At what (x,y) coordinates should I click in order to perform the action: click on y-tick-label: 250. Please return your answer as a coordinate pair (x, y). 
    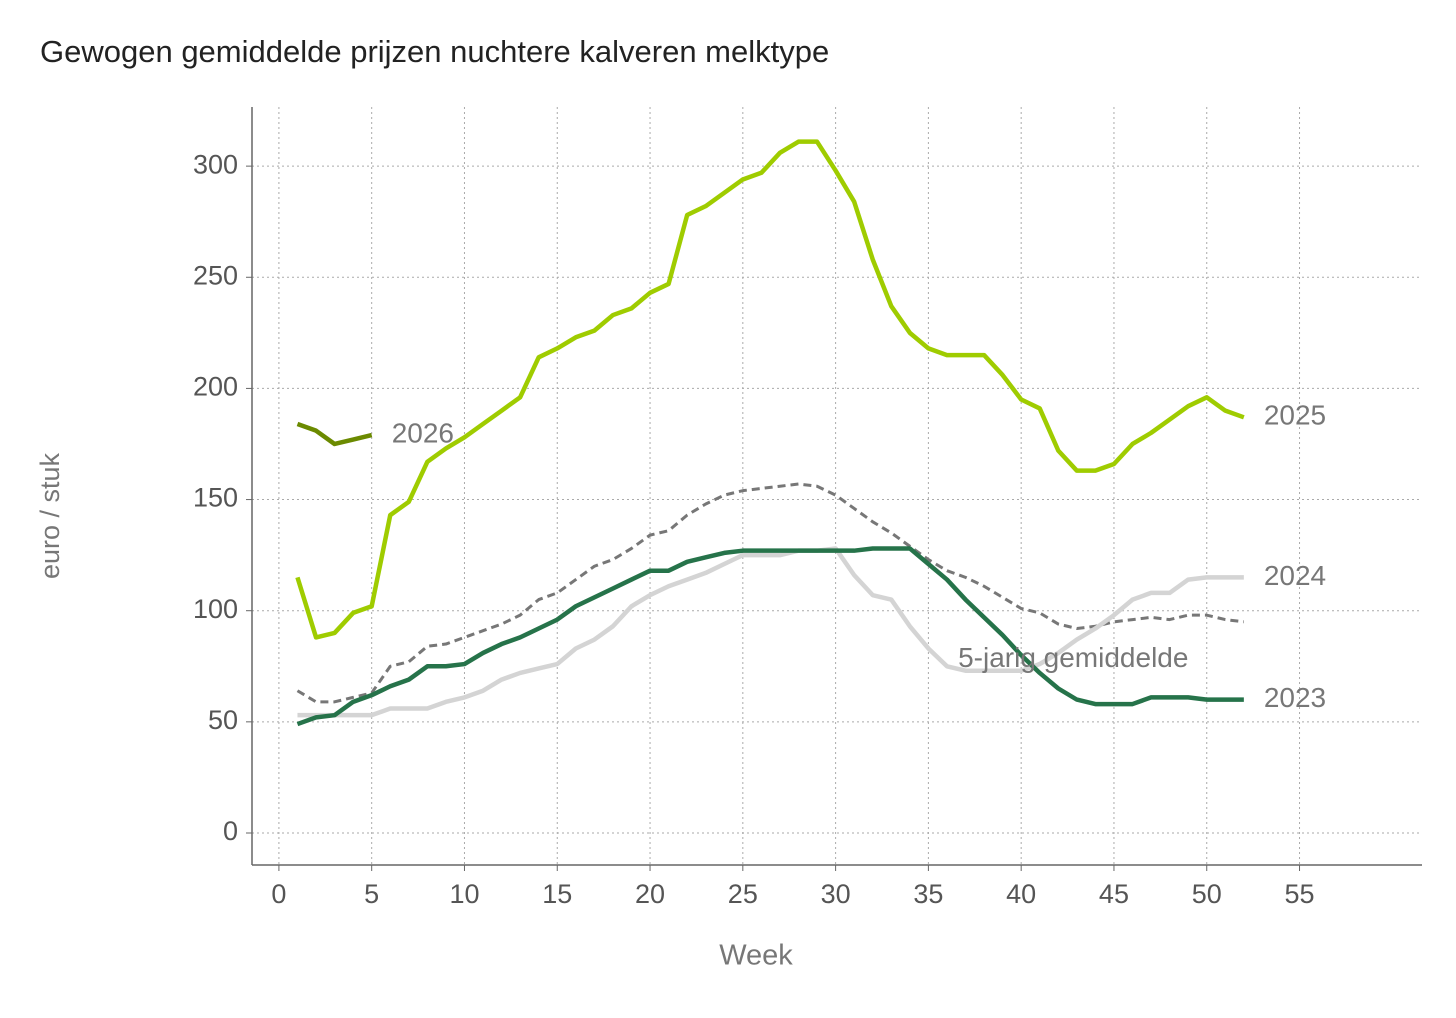
    Looking at the image, I should click on (215, 275).